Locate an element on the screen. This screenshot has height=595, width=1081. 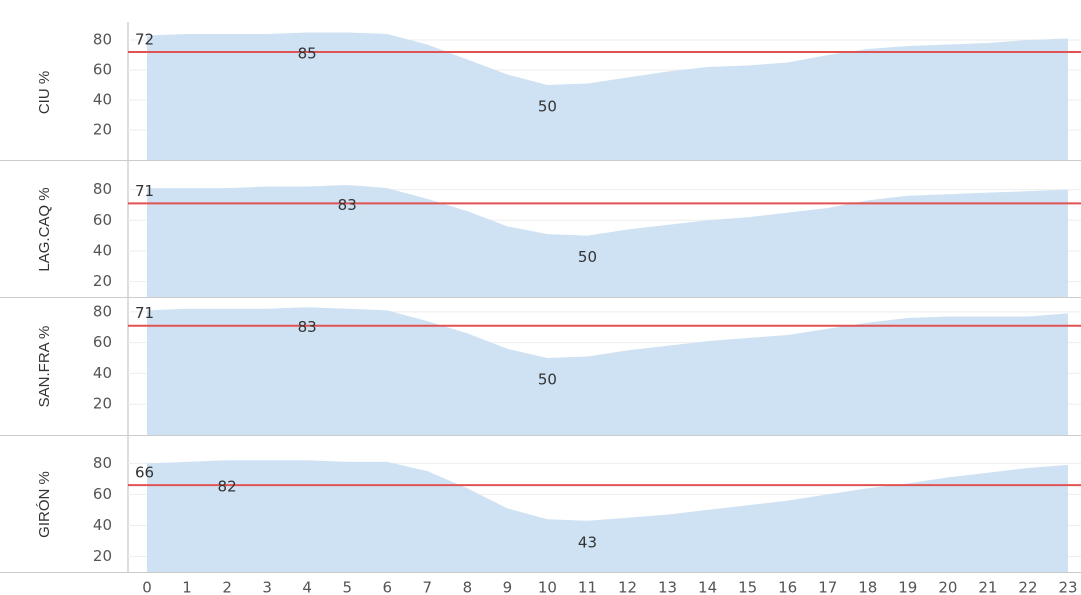
x-tick-label: 7 is located at coordinates (428, 587).